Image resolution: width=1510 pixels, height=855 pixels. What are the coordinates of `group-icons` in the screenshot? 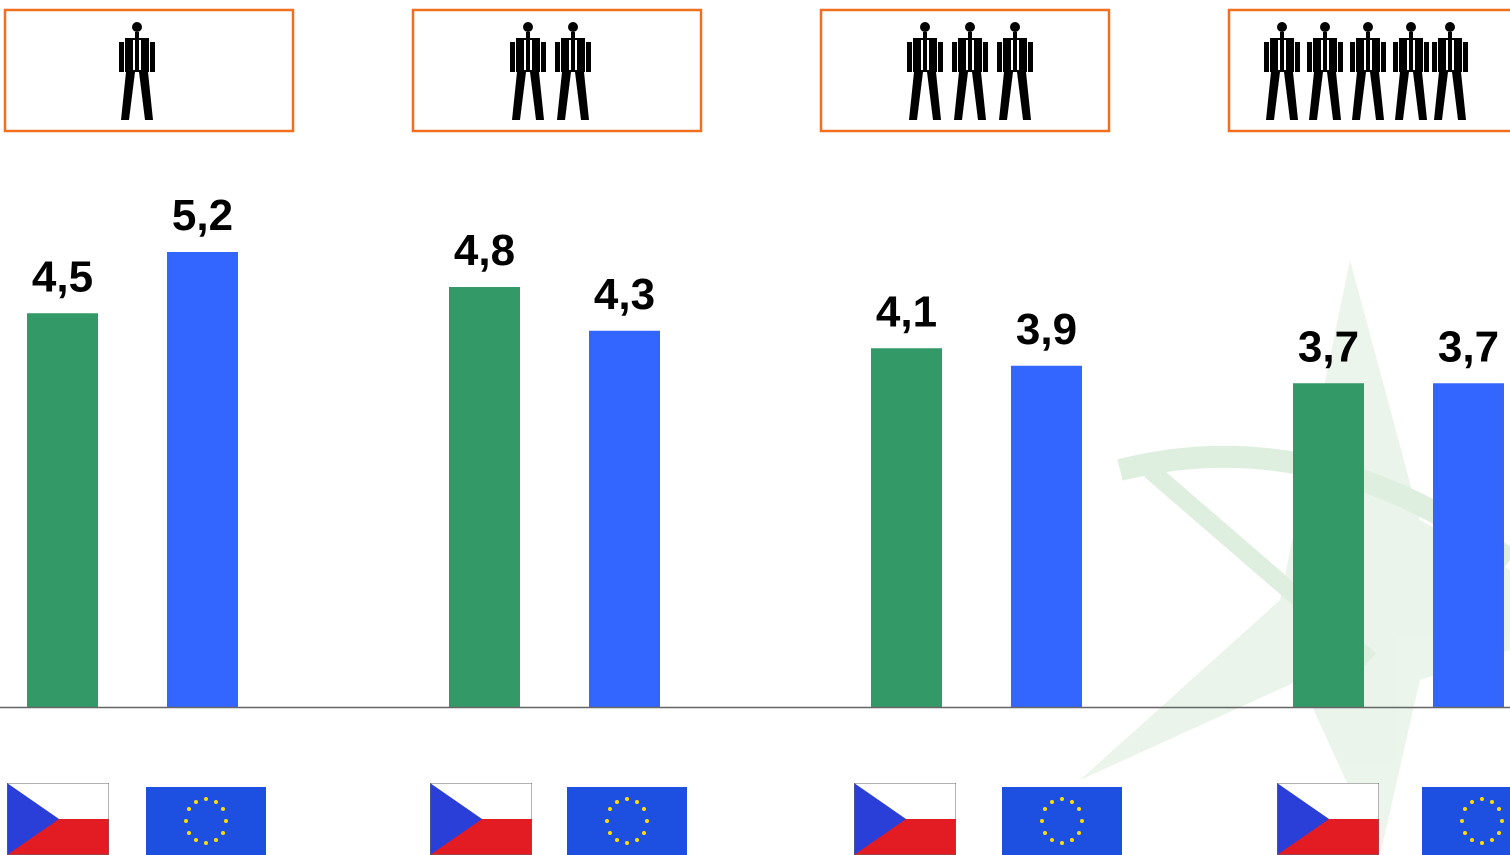 It's located at (756, 70).